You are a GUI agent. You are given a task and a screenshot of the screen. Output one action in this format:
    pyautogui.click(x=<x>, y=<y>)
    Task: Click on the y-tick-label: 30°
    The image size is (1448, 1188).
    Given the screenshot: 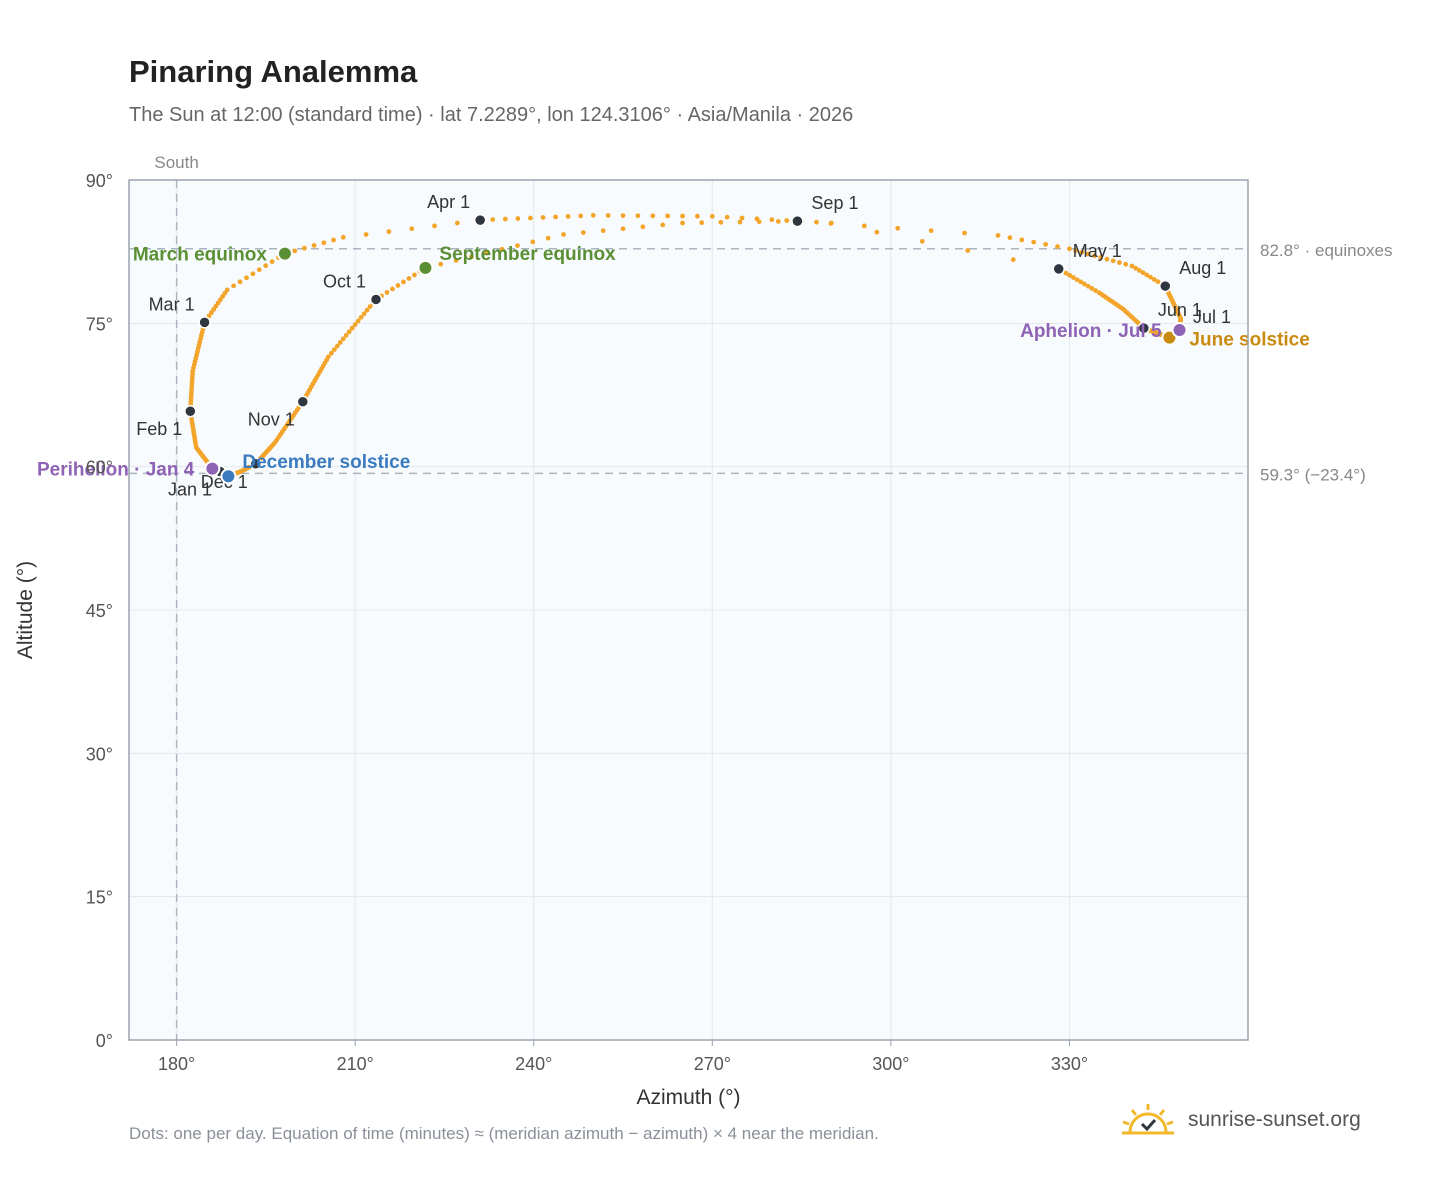 What is the action you would take?
    pyautogui.click(x=99, y=754)
    